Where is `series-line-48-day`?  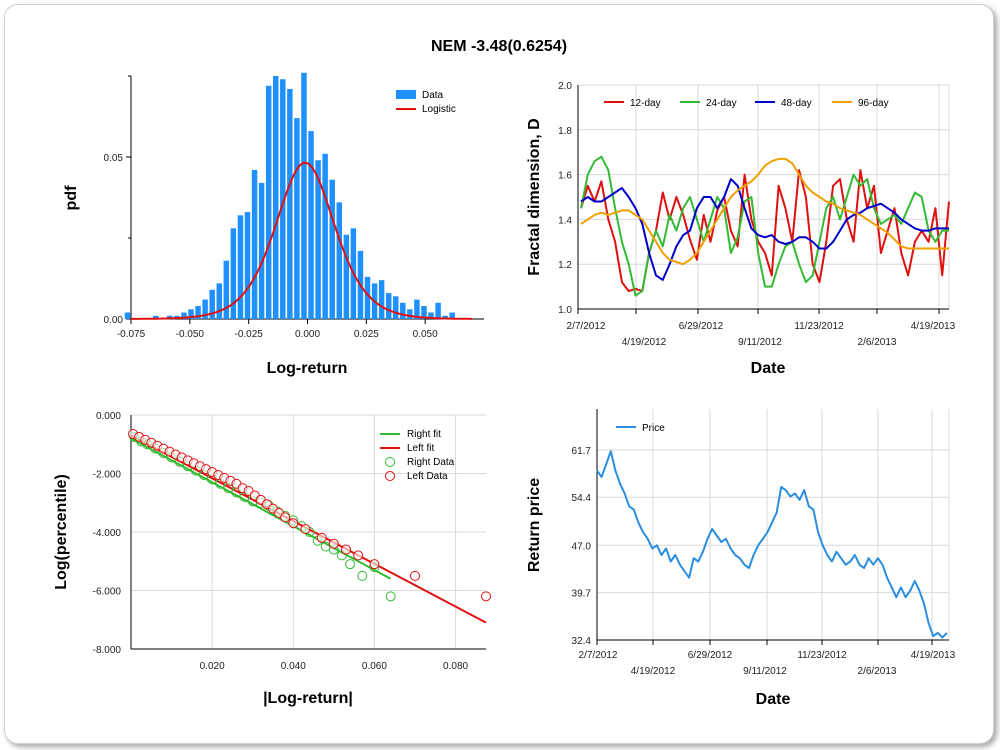
series-line-48-day is located at coordinates (764, 229).